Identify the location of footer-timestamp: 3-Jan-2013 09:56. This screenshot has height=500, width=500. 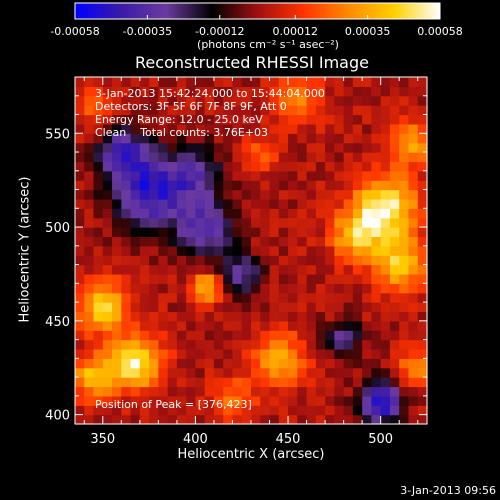
(448, 490).